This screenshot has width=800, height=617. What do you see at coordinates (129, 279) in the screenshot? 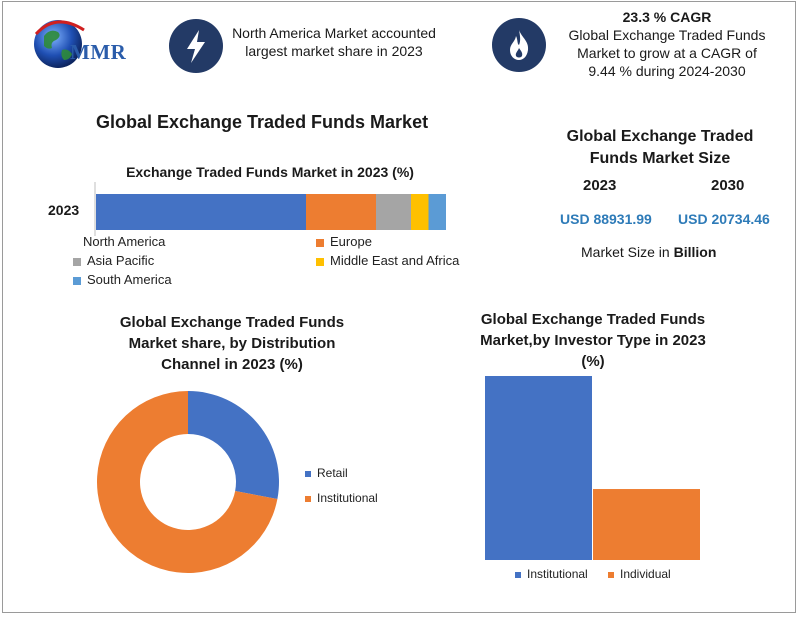
I see `legend-label-south-america: South America` at bounding box center [129, 279].